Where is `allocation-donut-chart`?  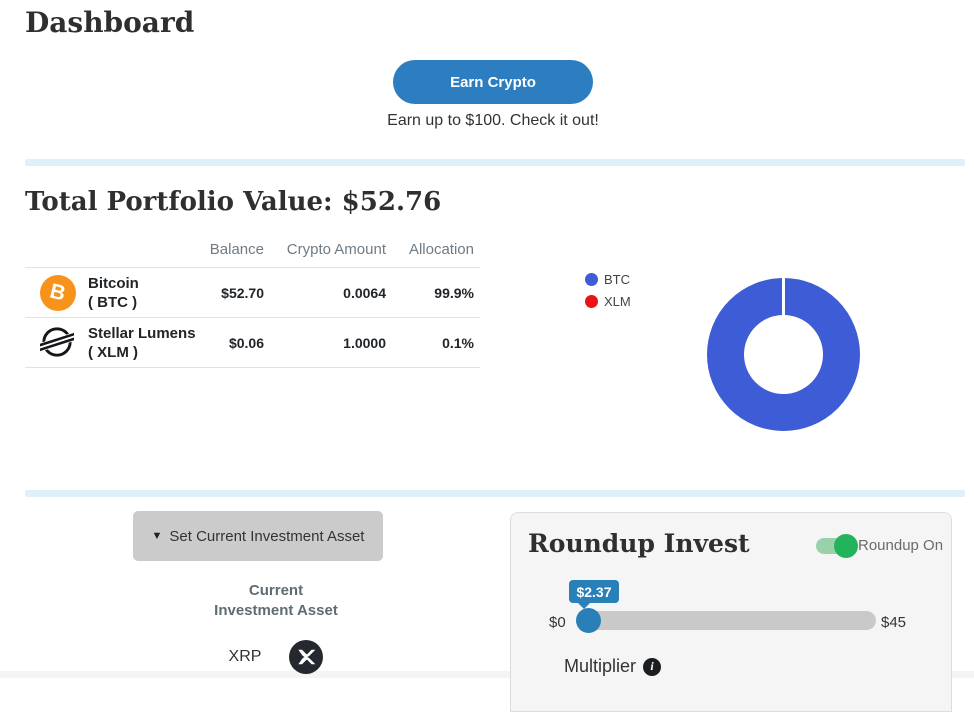 allocation-donut-chart is located at coordinates (783, 354).